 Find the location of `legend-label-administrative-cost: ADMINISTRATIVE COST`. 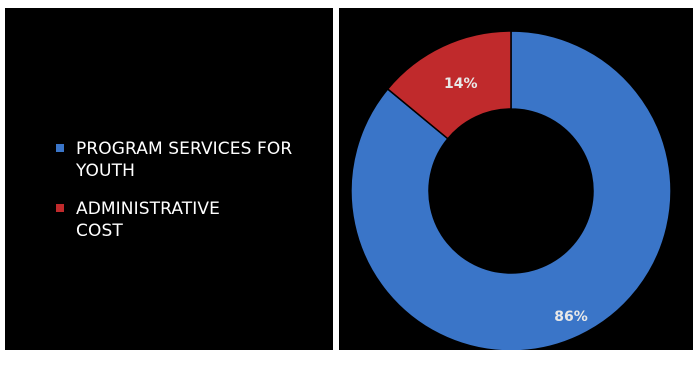

legend-label-administrative-cost: ADMINISTRATIVE COST is located at coordinates (203, 220).